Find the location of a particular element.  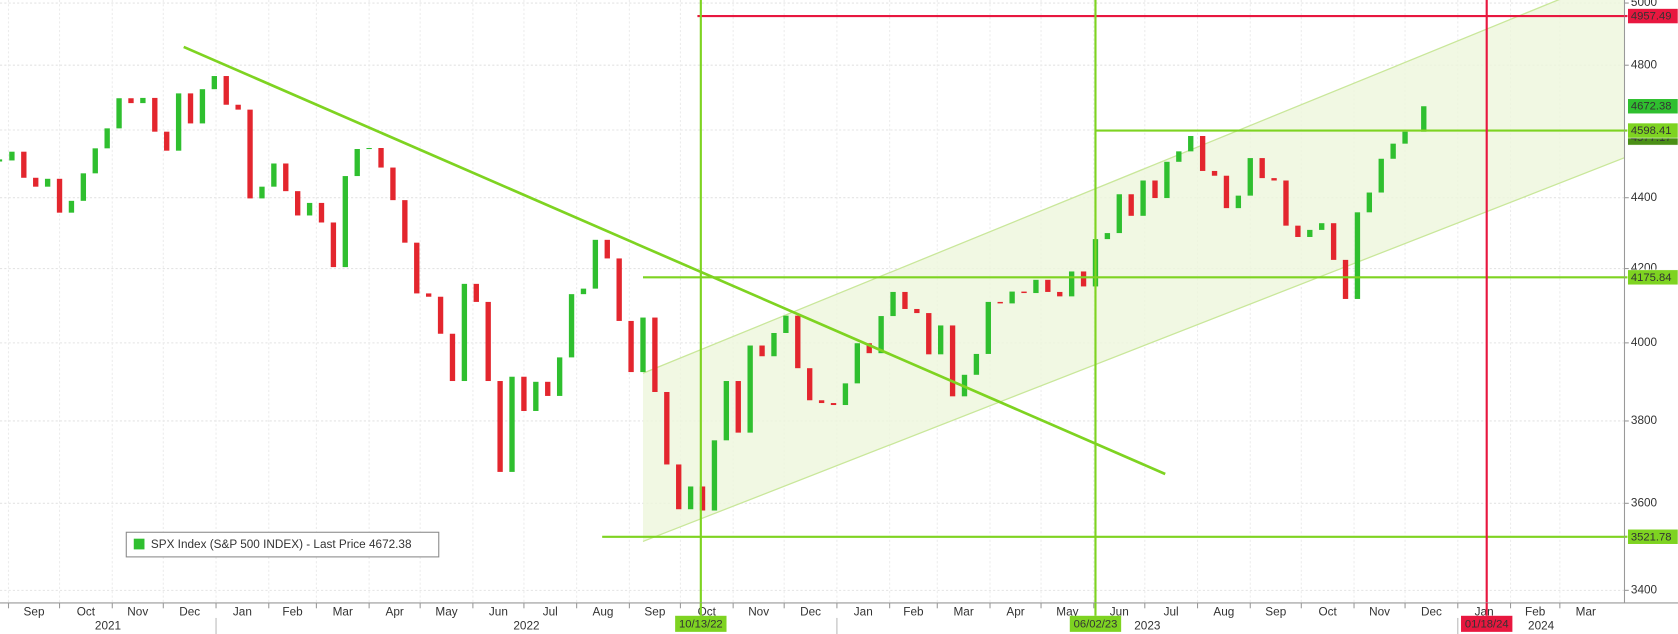

year-label: 2024 is located at coordinates (1541, 626).